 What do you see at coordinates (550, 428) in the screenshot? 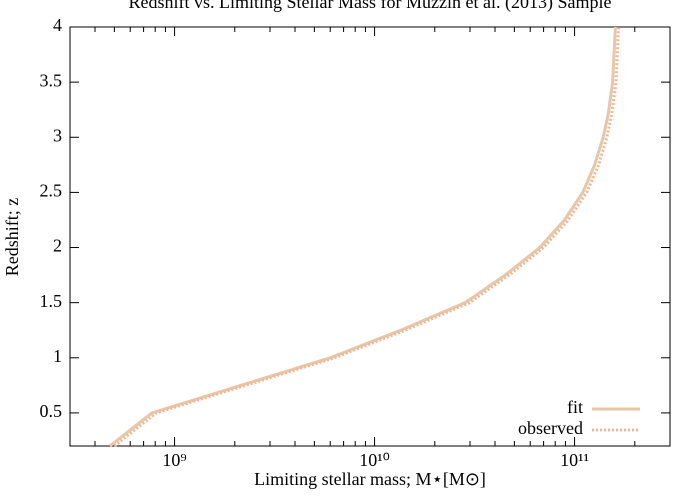
I see `legend-label: observed` at bounding box center [550, 428].